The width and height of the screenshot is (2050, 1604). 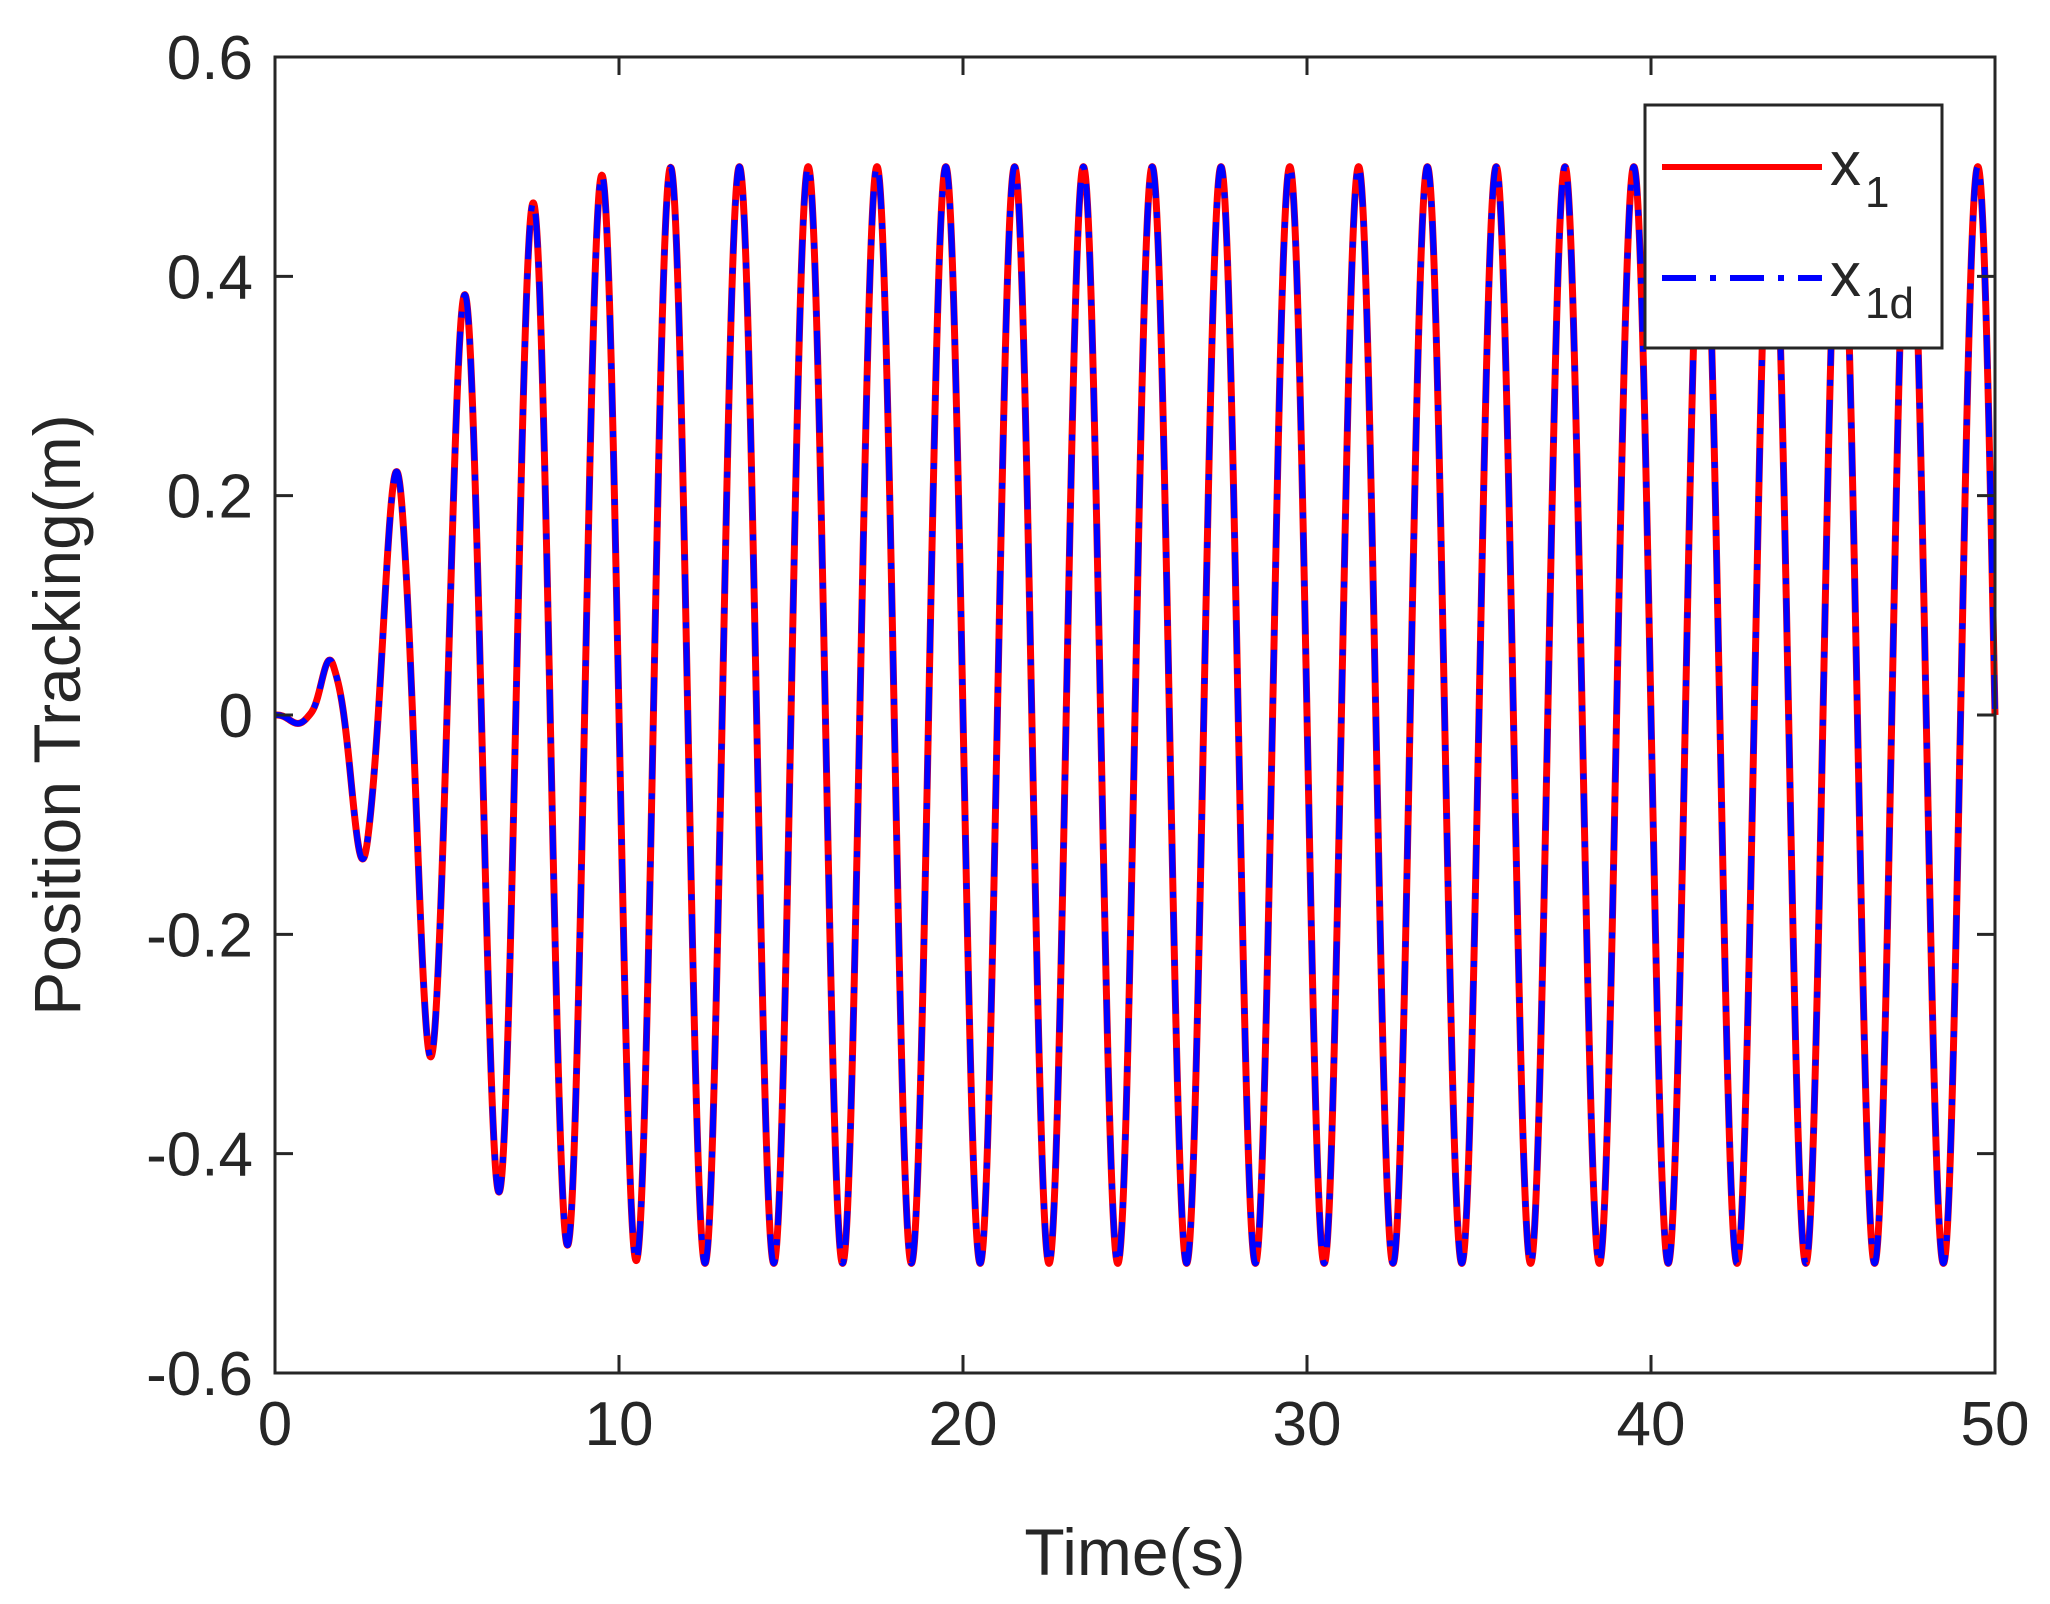 I want to click on legend-box, so click(x=1793, y=226).